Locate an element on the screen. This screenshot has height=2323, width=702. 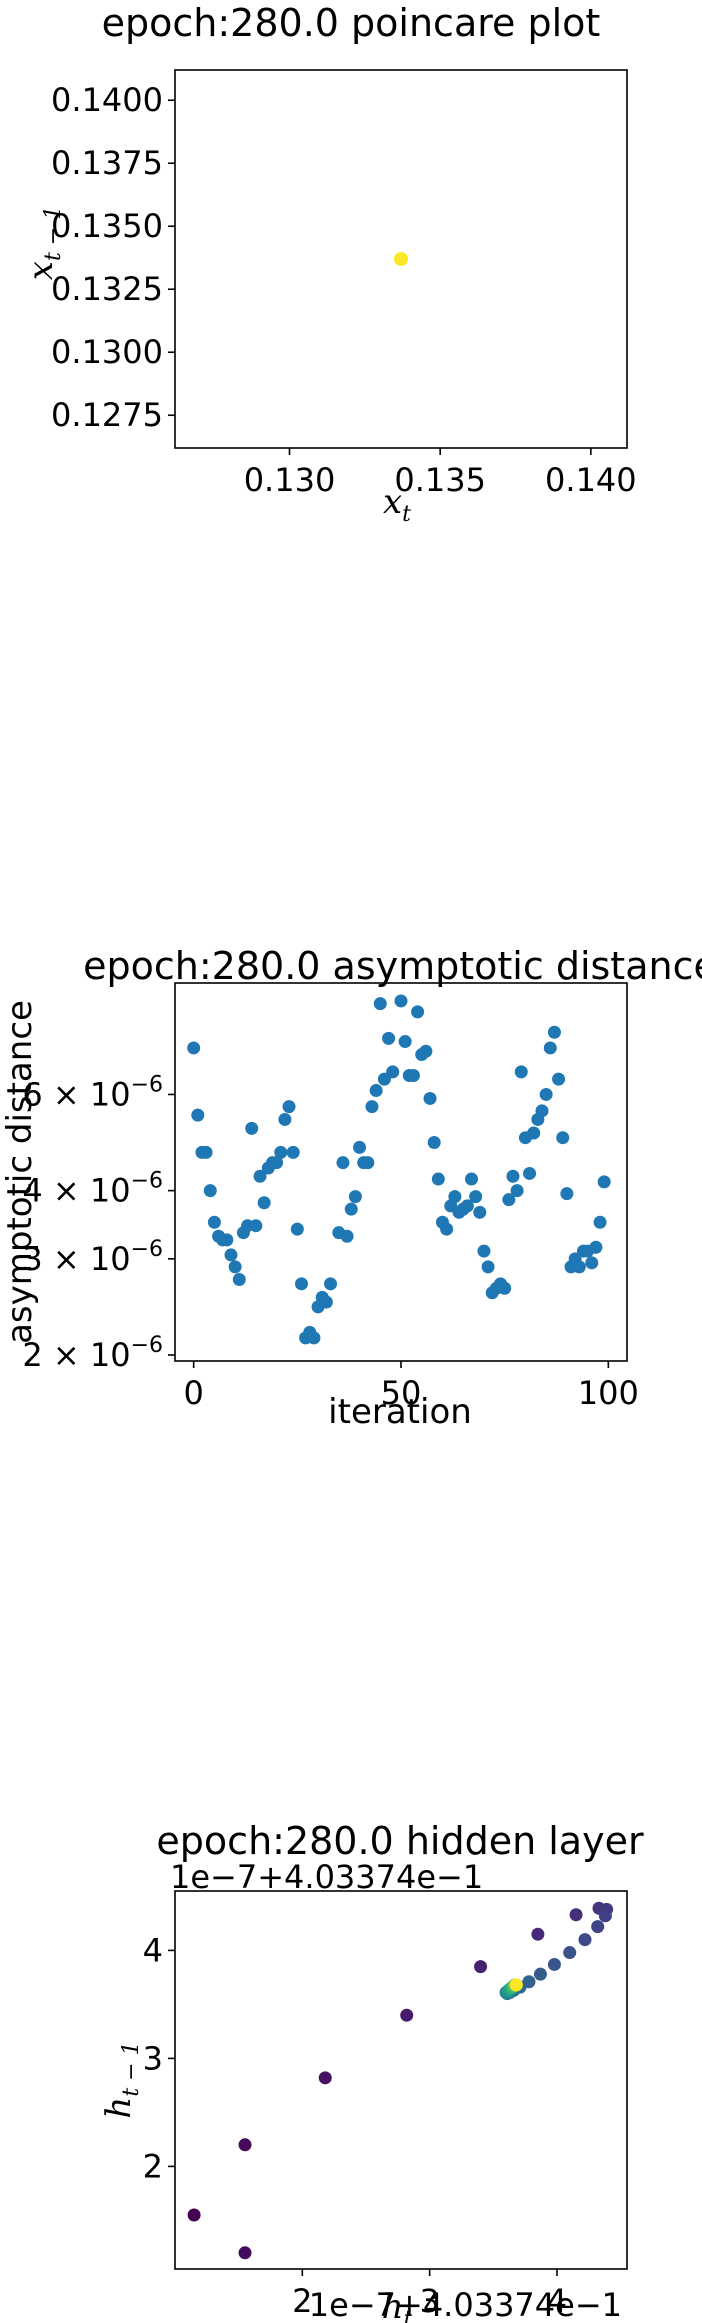
y-tick-label: 3 × 10⁻⁶ is located at coordinates (92, 1257).